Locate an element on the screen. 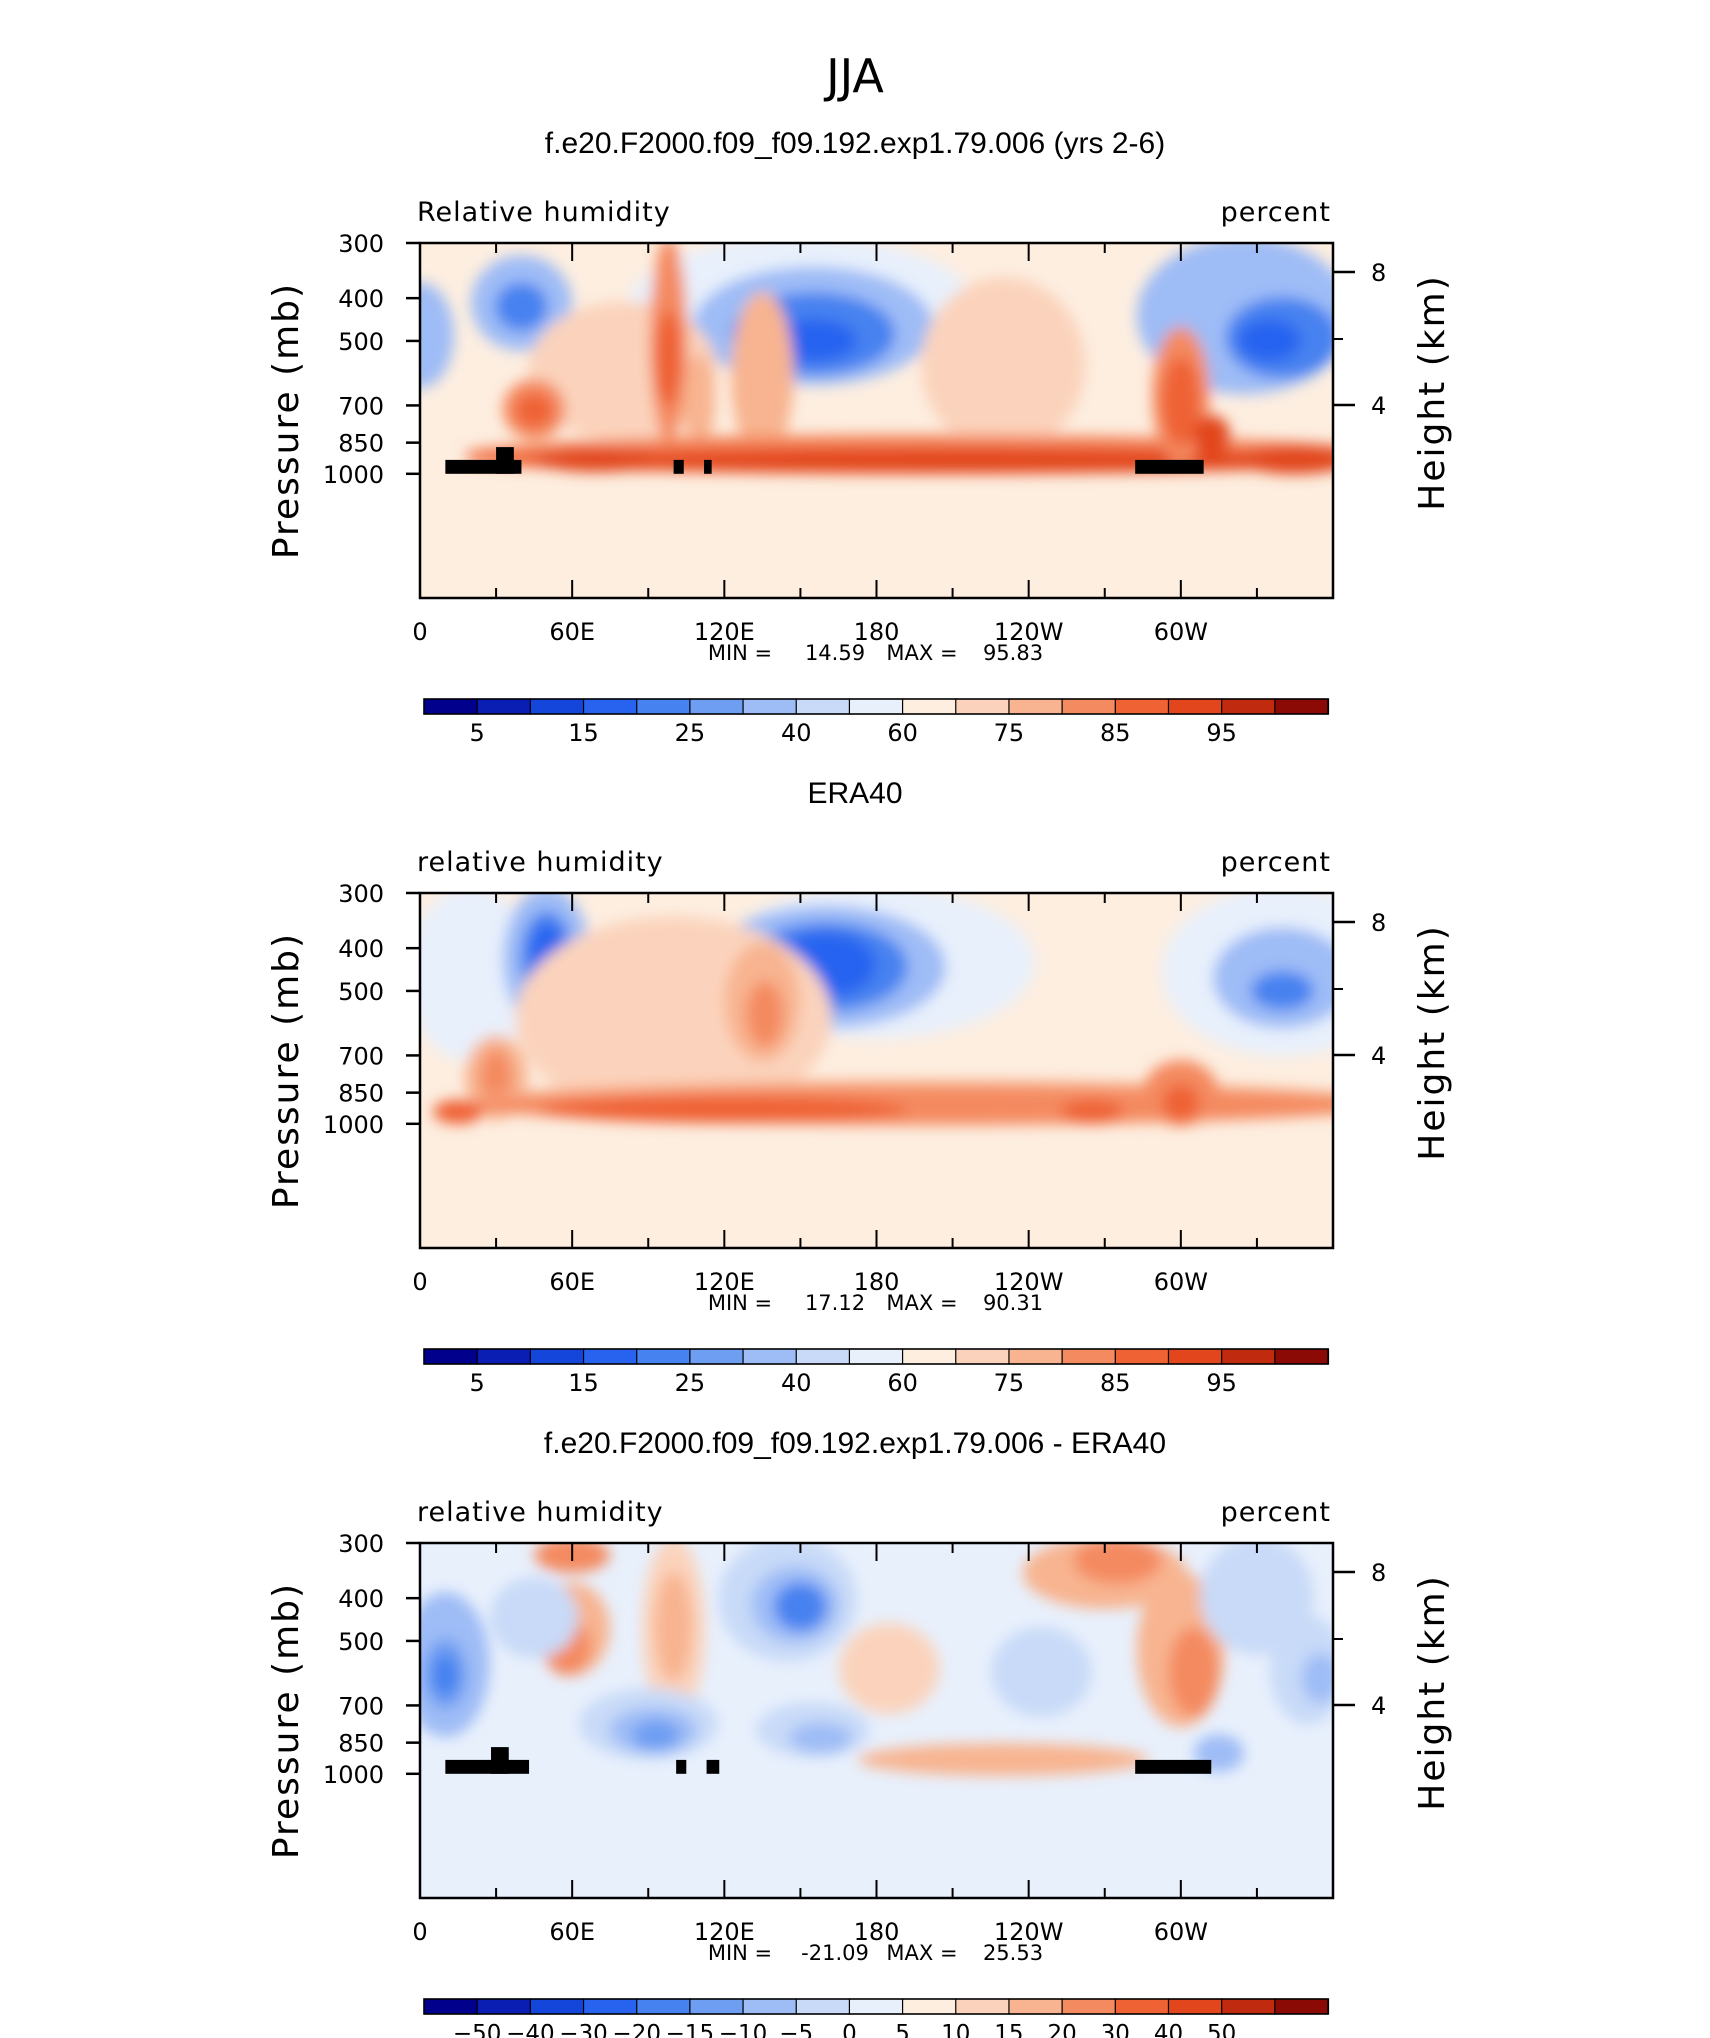 The image size is (1710, 2038). colorbar-label: 75 is located at coordinates (1009, 733).